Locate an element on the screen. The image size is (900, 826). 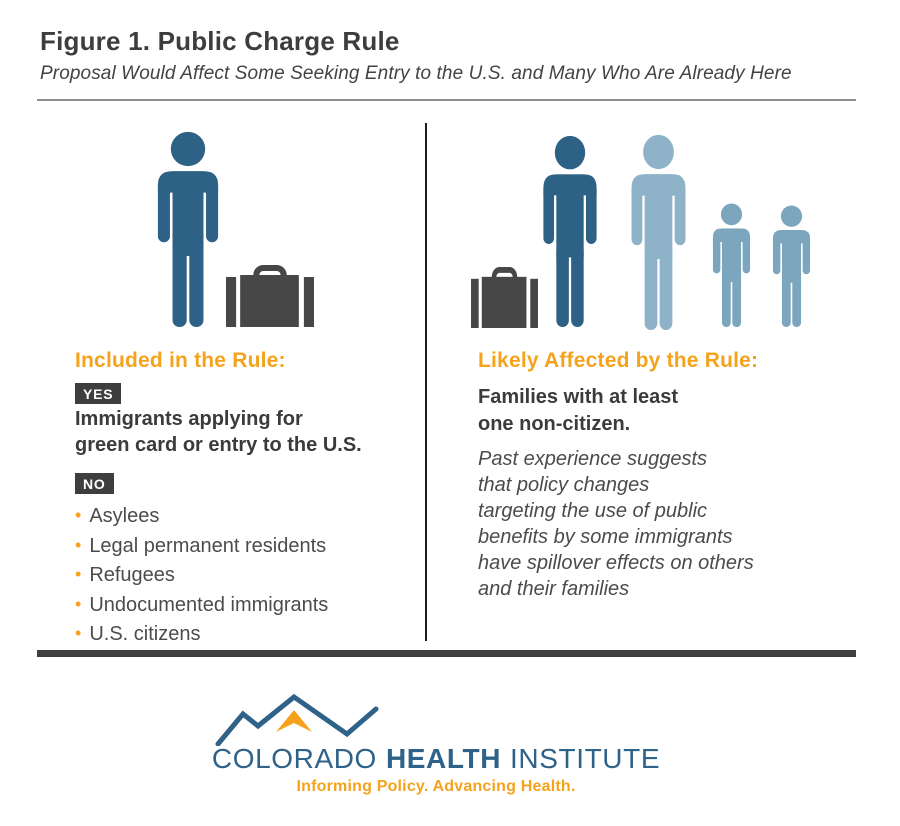
list-item-label: Undocumented immigrants is located at coordinates (209, 604).